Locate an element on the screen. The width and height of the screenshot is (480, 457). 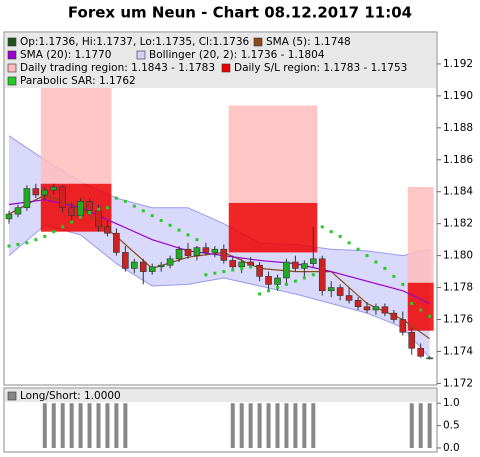
y-tick-label: 1.190 is located at coordinates (458, 96).